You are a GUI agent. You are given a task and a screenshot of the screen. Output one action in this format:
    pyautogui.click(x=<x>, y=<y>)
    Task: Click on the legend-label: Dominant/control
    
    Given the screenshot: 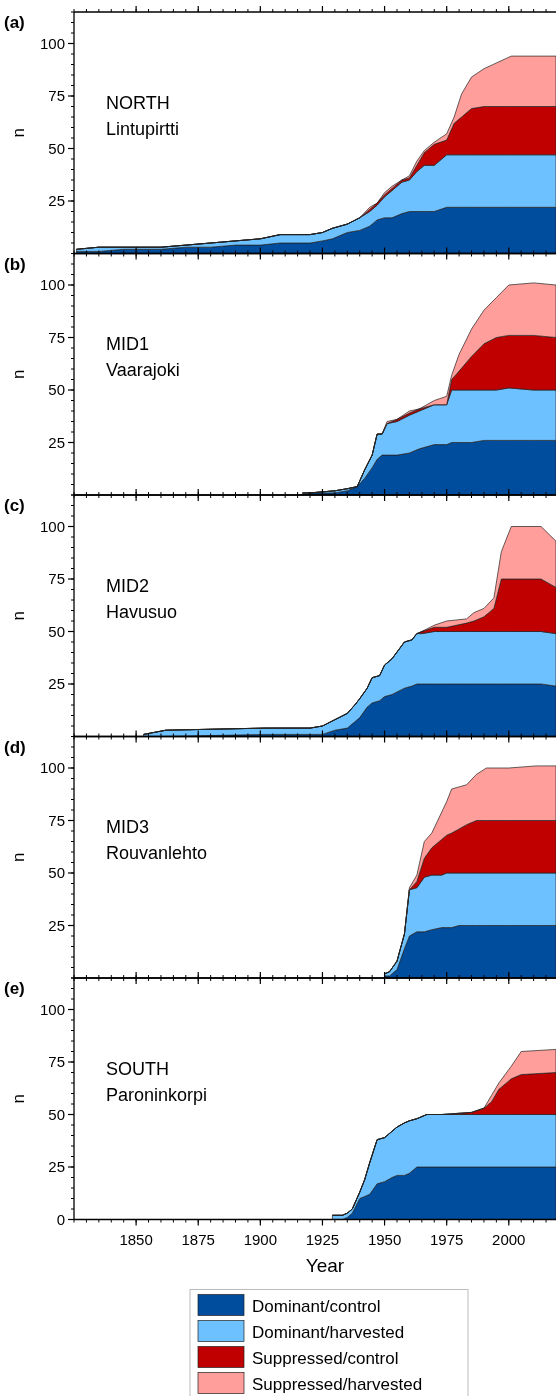 What is the action you would take?
    pyautogui.click(x=316, y=1306)
    